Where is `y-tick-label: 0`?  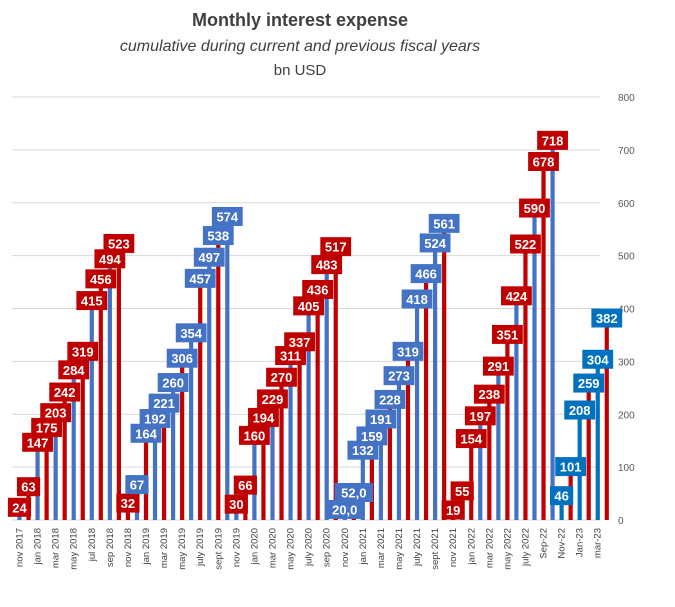
y-tick-label: 0 is located at coordinates (621, 521).